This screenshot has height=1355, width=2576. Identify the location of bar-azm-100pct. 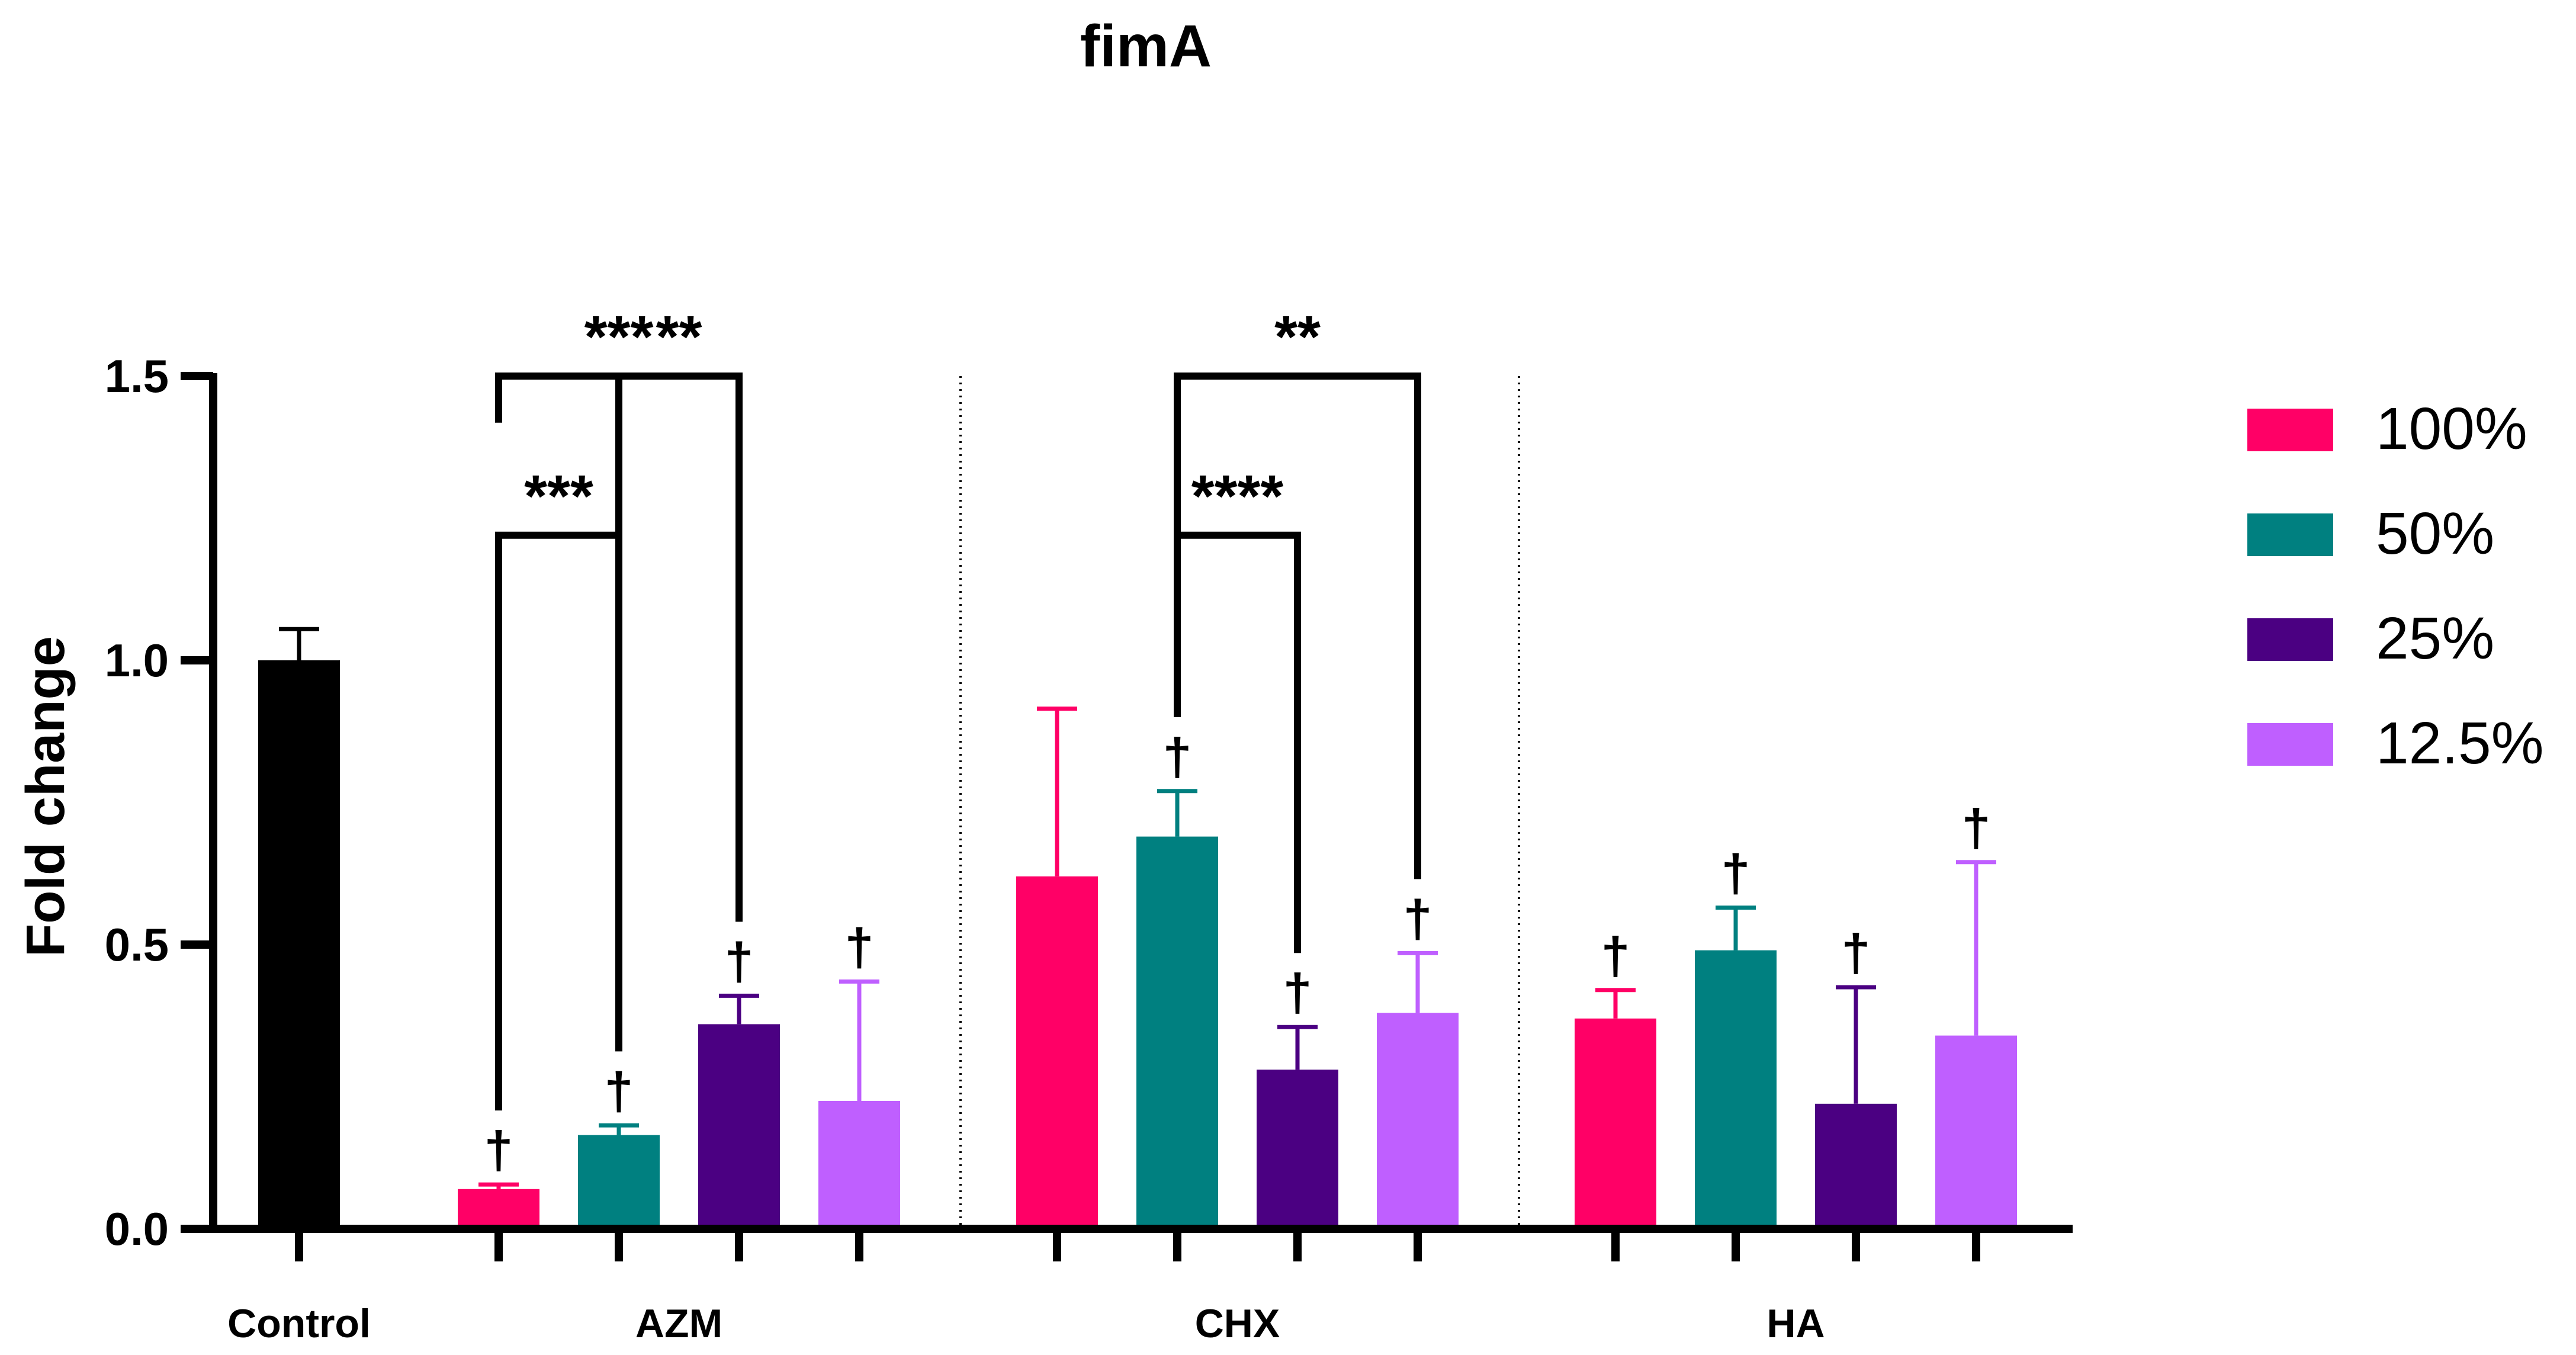
(498, 1209).